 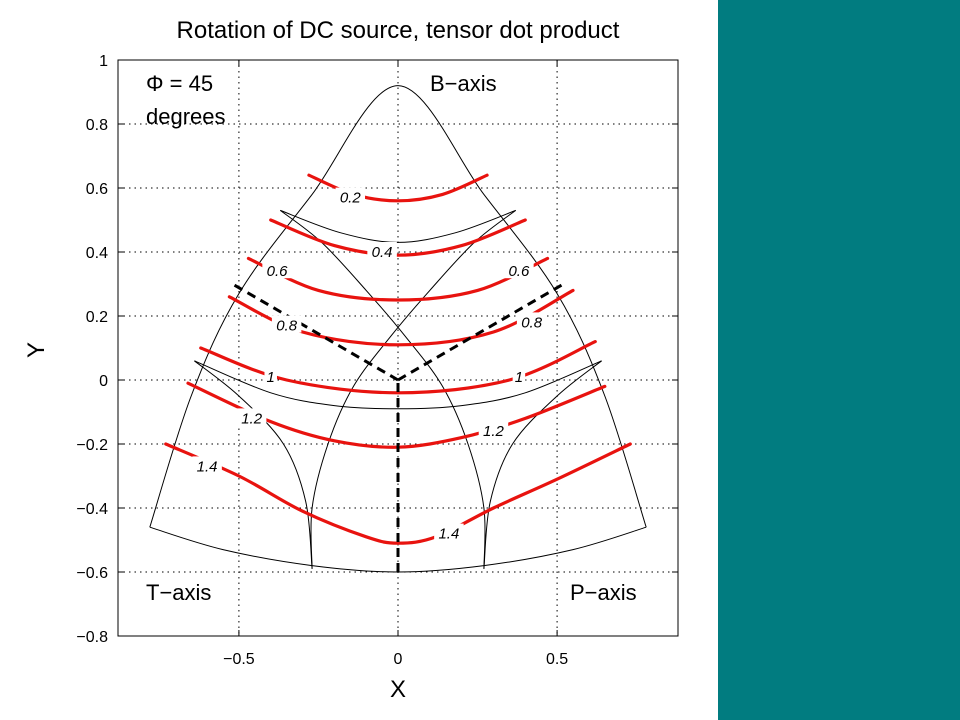 I want to click on x-tick-label: 0, so click(x=398, y=659).